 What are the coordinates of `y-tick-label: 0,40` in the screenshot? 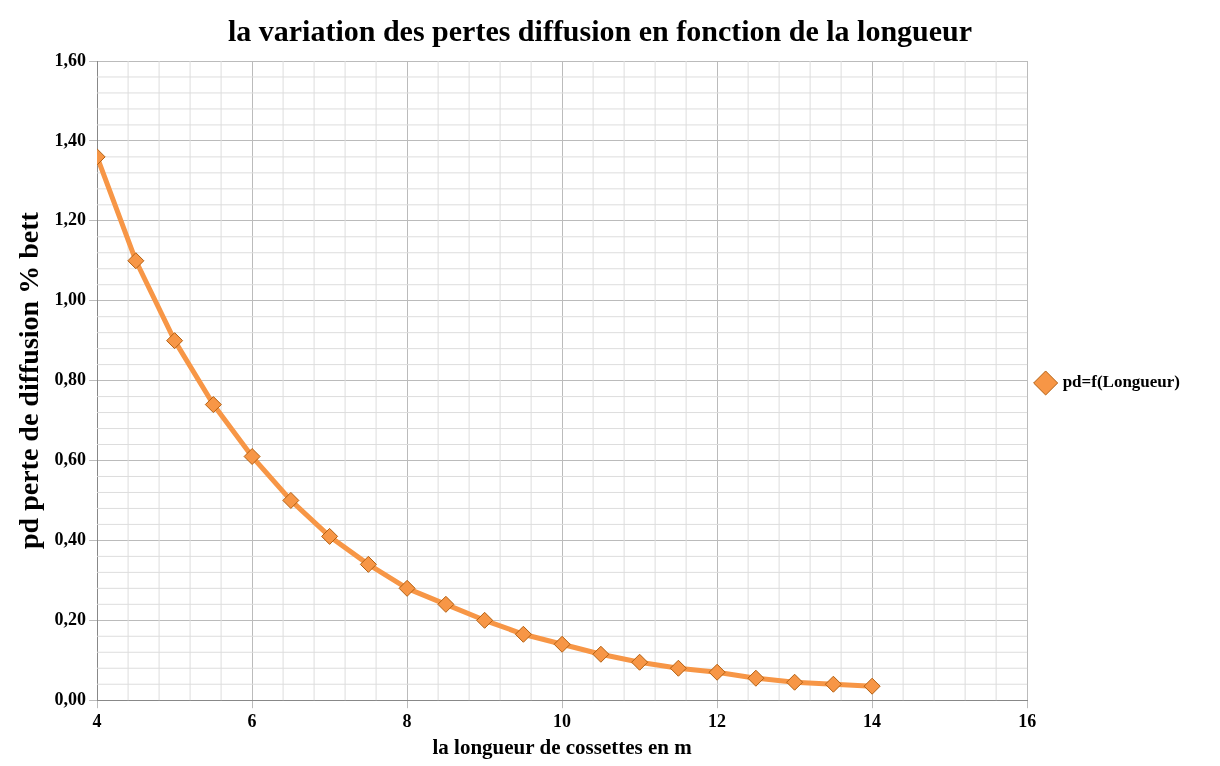 It's located at (70, 539).